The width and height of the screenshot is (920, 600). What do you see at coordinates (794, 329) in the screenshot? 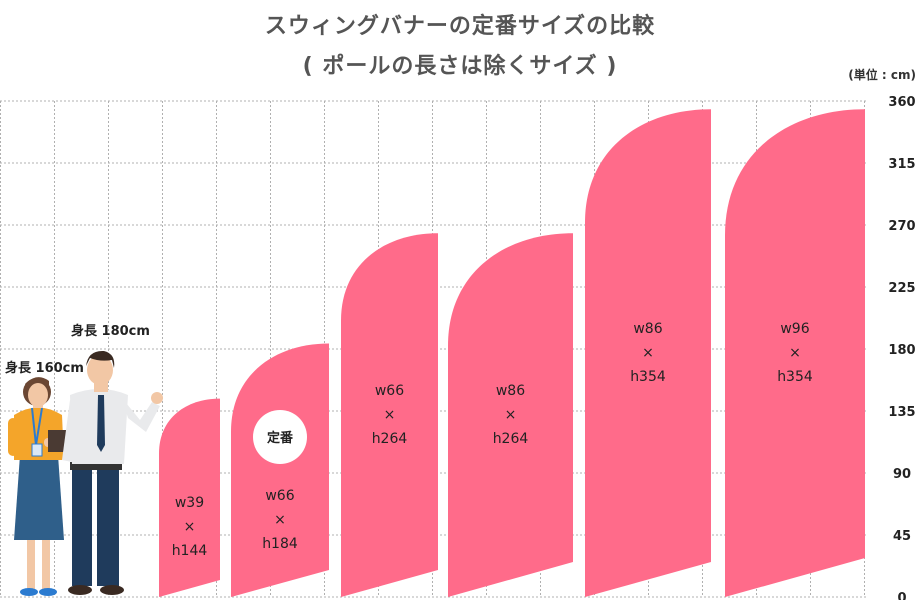
I see `banner-width-label: w96` at bounding box center [794, 329].